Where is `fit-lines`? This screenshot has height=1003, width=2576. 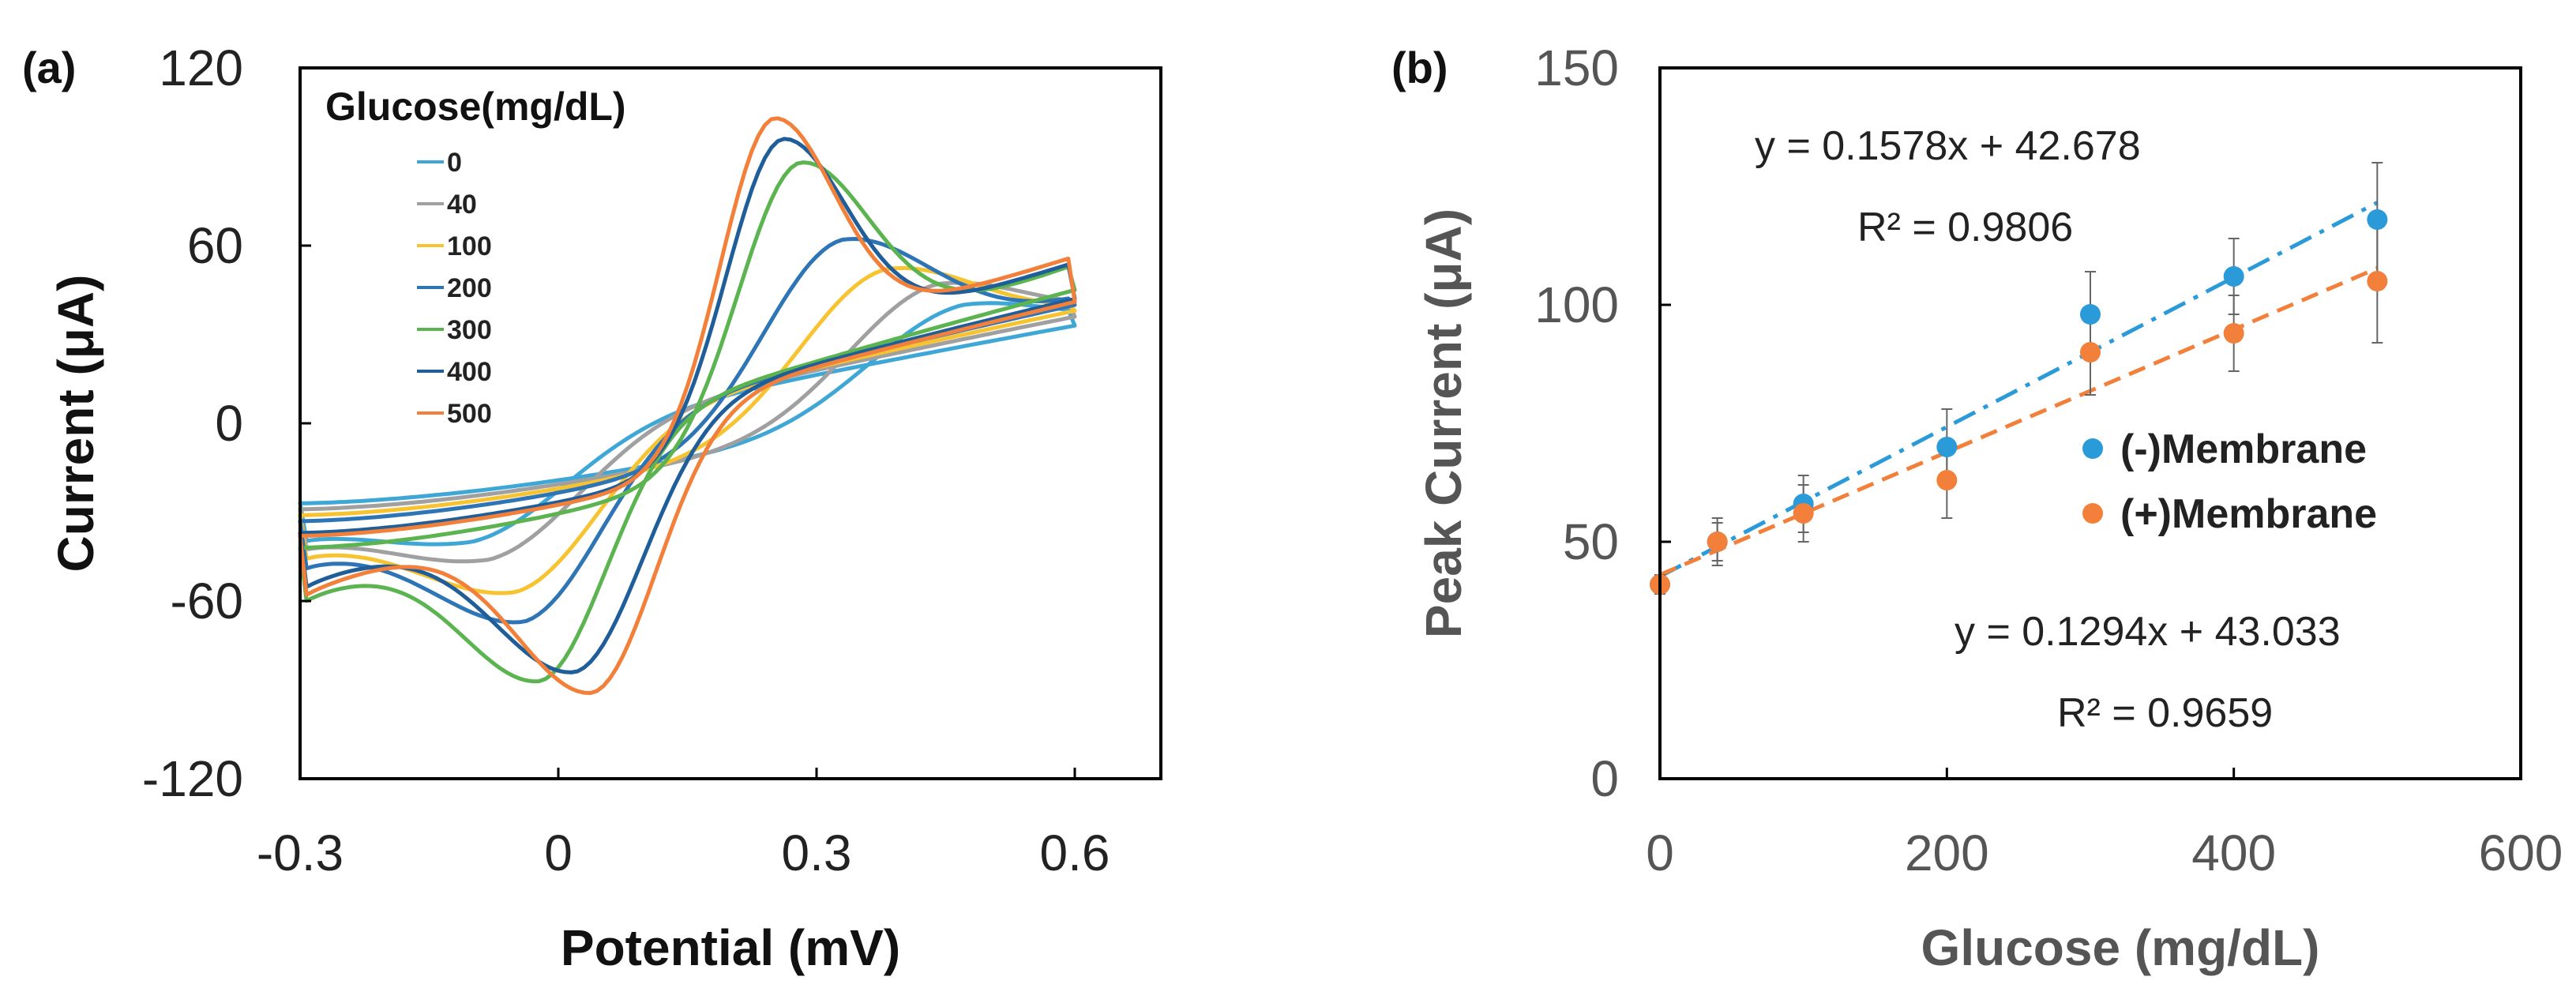
fit-lines is located at coordinates (2018, 390).